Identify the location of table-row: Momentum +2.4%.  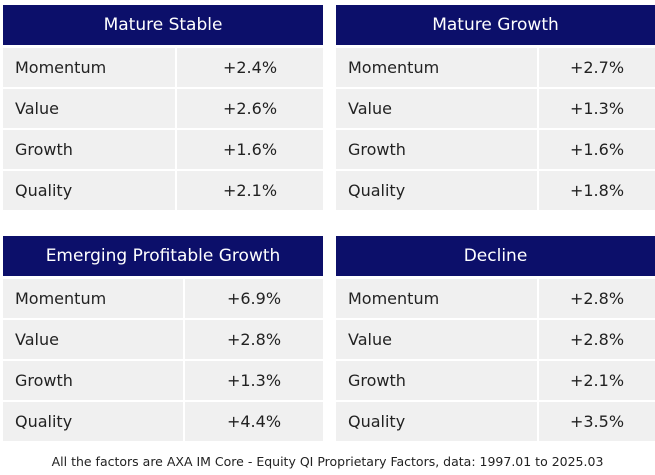
(163, 67).